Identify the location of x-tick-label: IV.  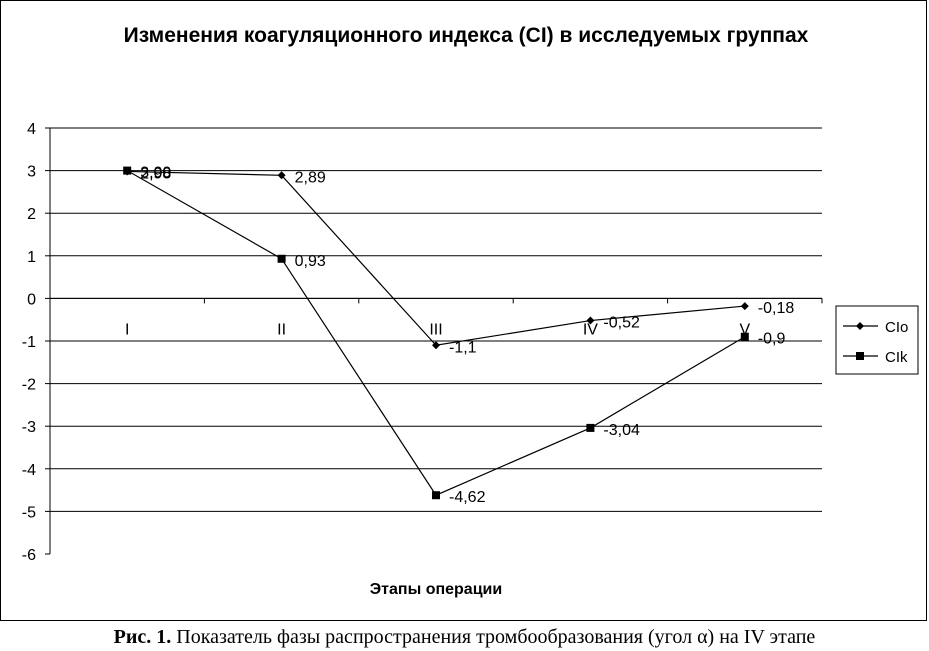
(590, 329).